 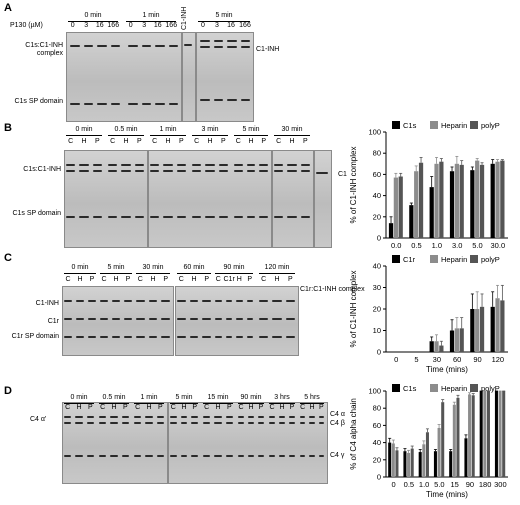 I want to click on y-tick-label: 0, so click(x=379, y=477).